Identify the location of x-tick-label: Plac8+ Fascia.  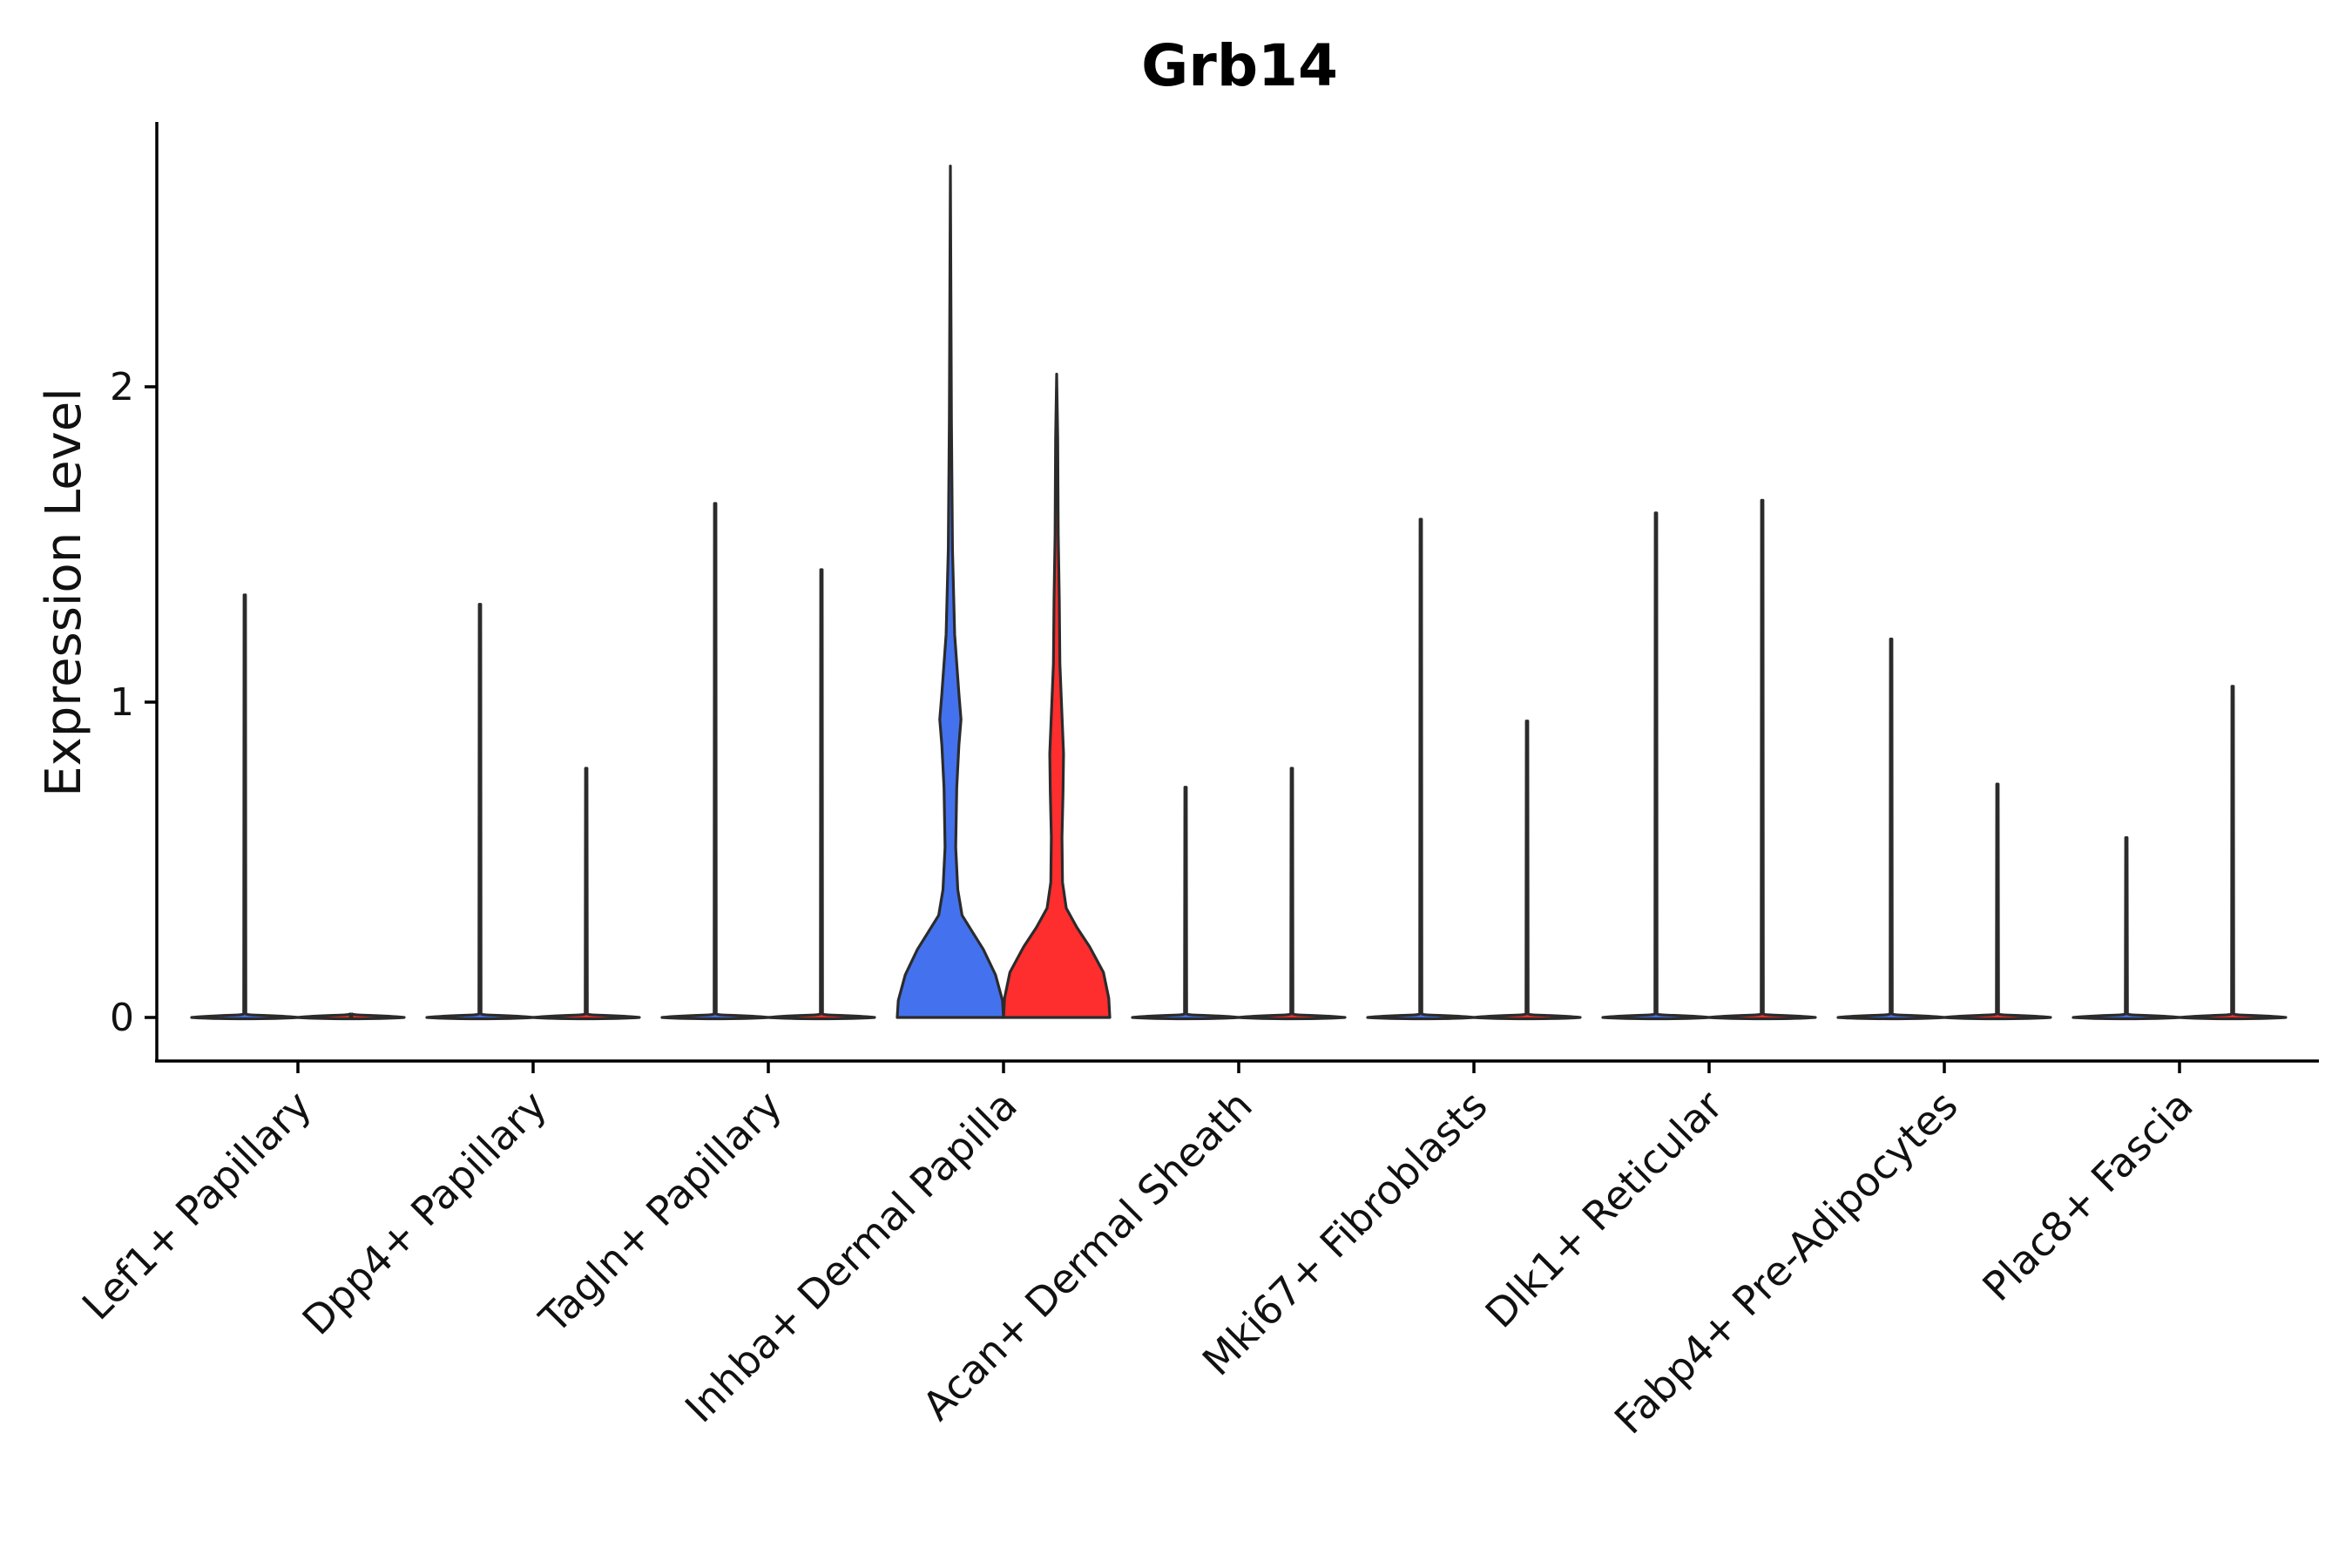
(2087, 1196).